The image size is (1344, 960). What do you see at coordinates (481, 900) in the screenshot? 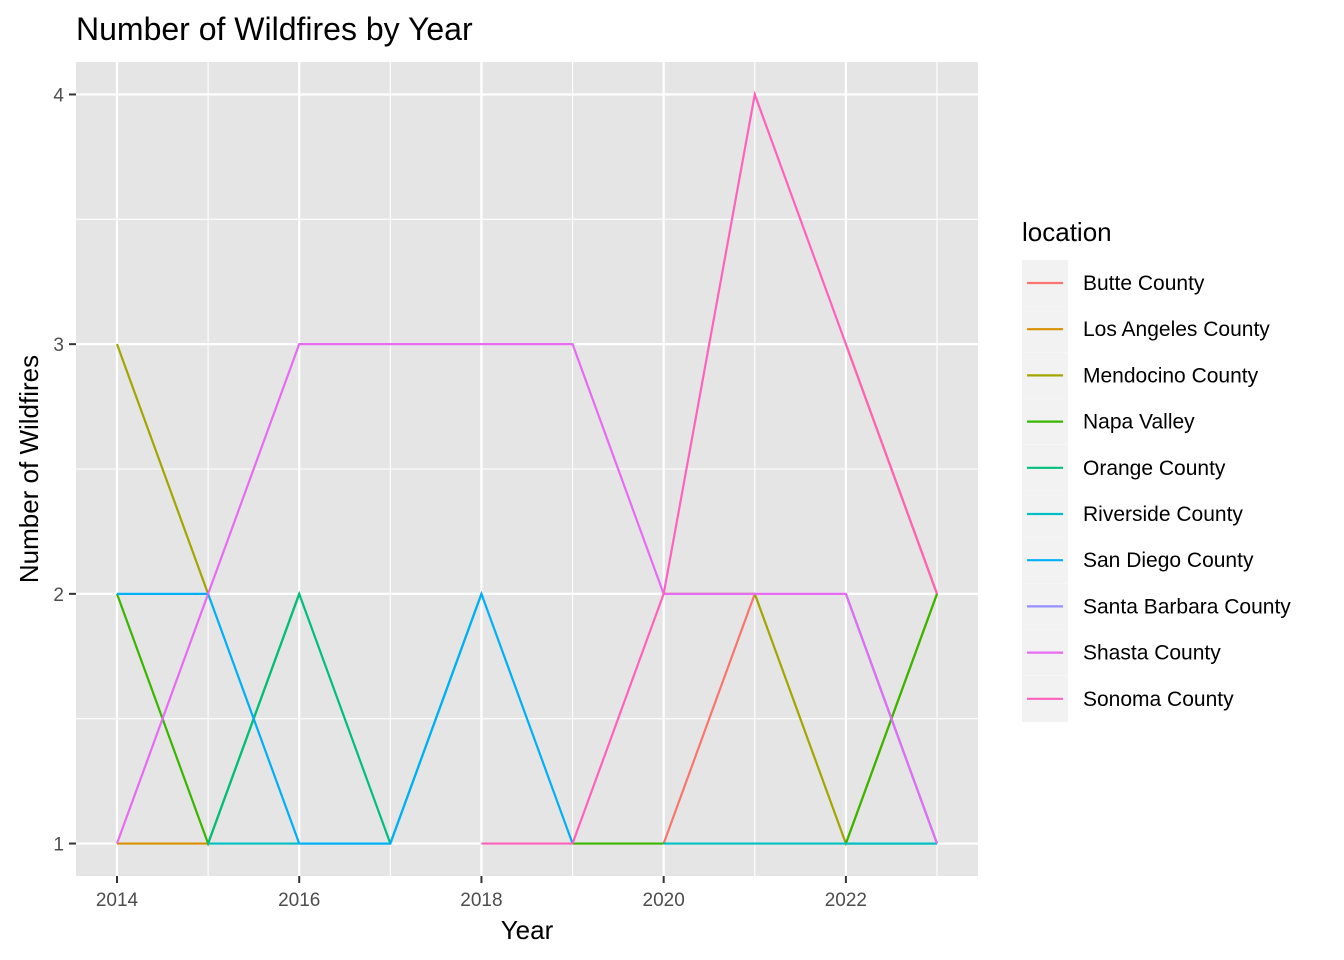
I see `x-tick-label: 2018` at bounding box center [481, 900].